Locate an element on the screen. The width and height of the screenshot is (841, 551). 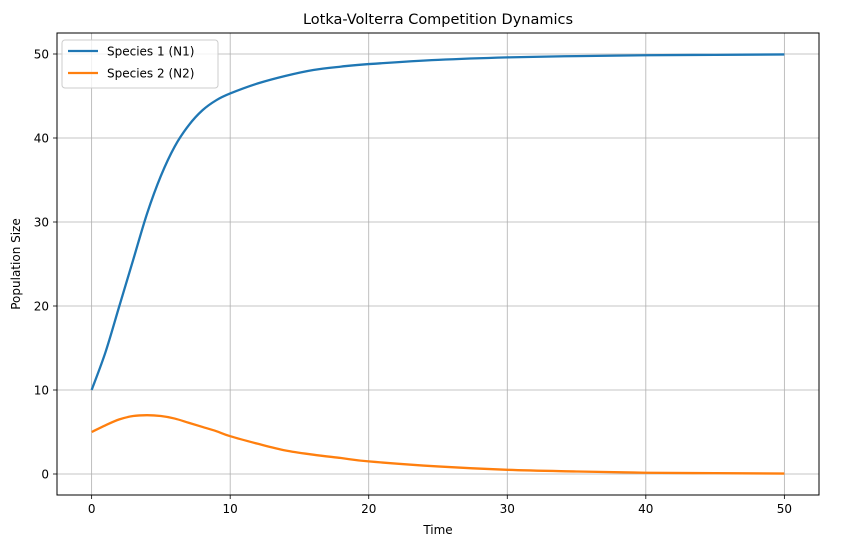
x-axis-ticks: 0 10 20 30 40 50 is located at coordinates (440, 505).